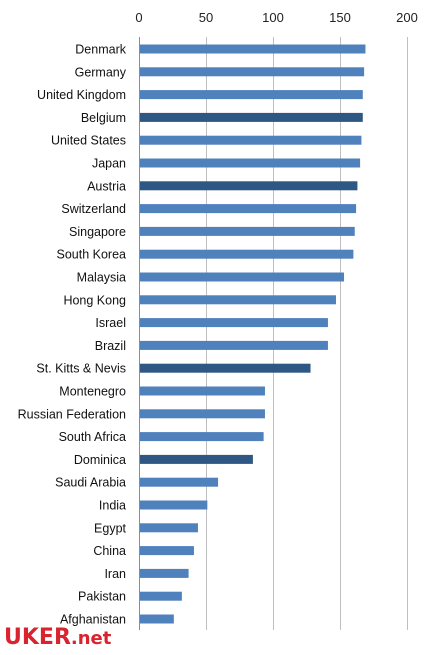  I want to click on x-tick-label: 200, so click(407, 17).